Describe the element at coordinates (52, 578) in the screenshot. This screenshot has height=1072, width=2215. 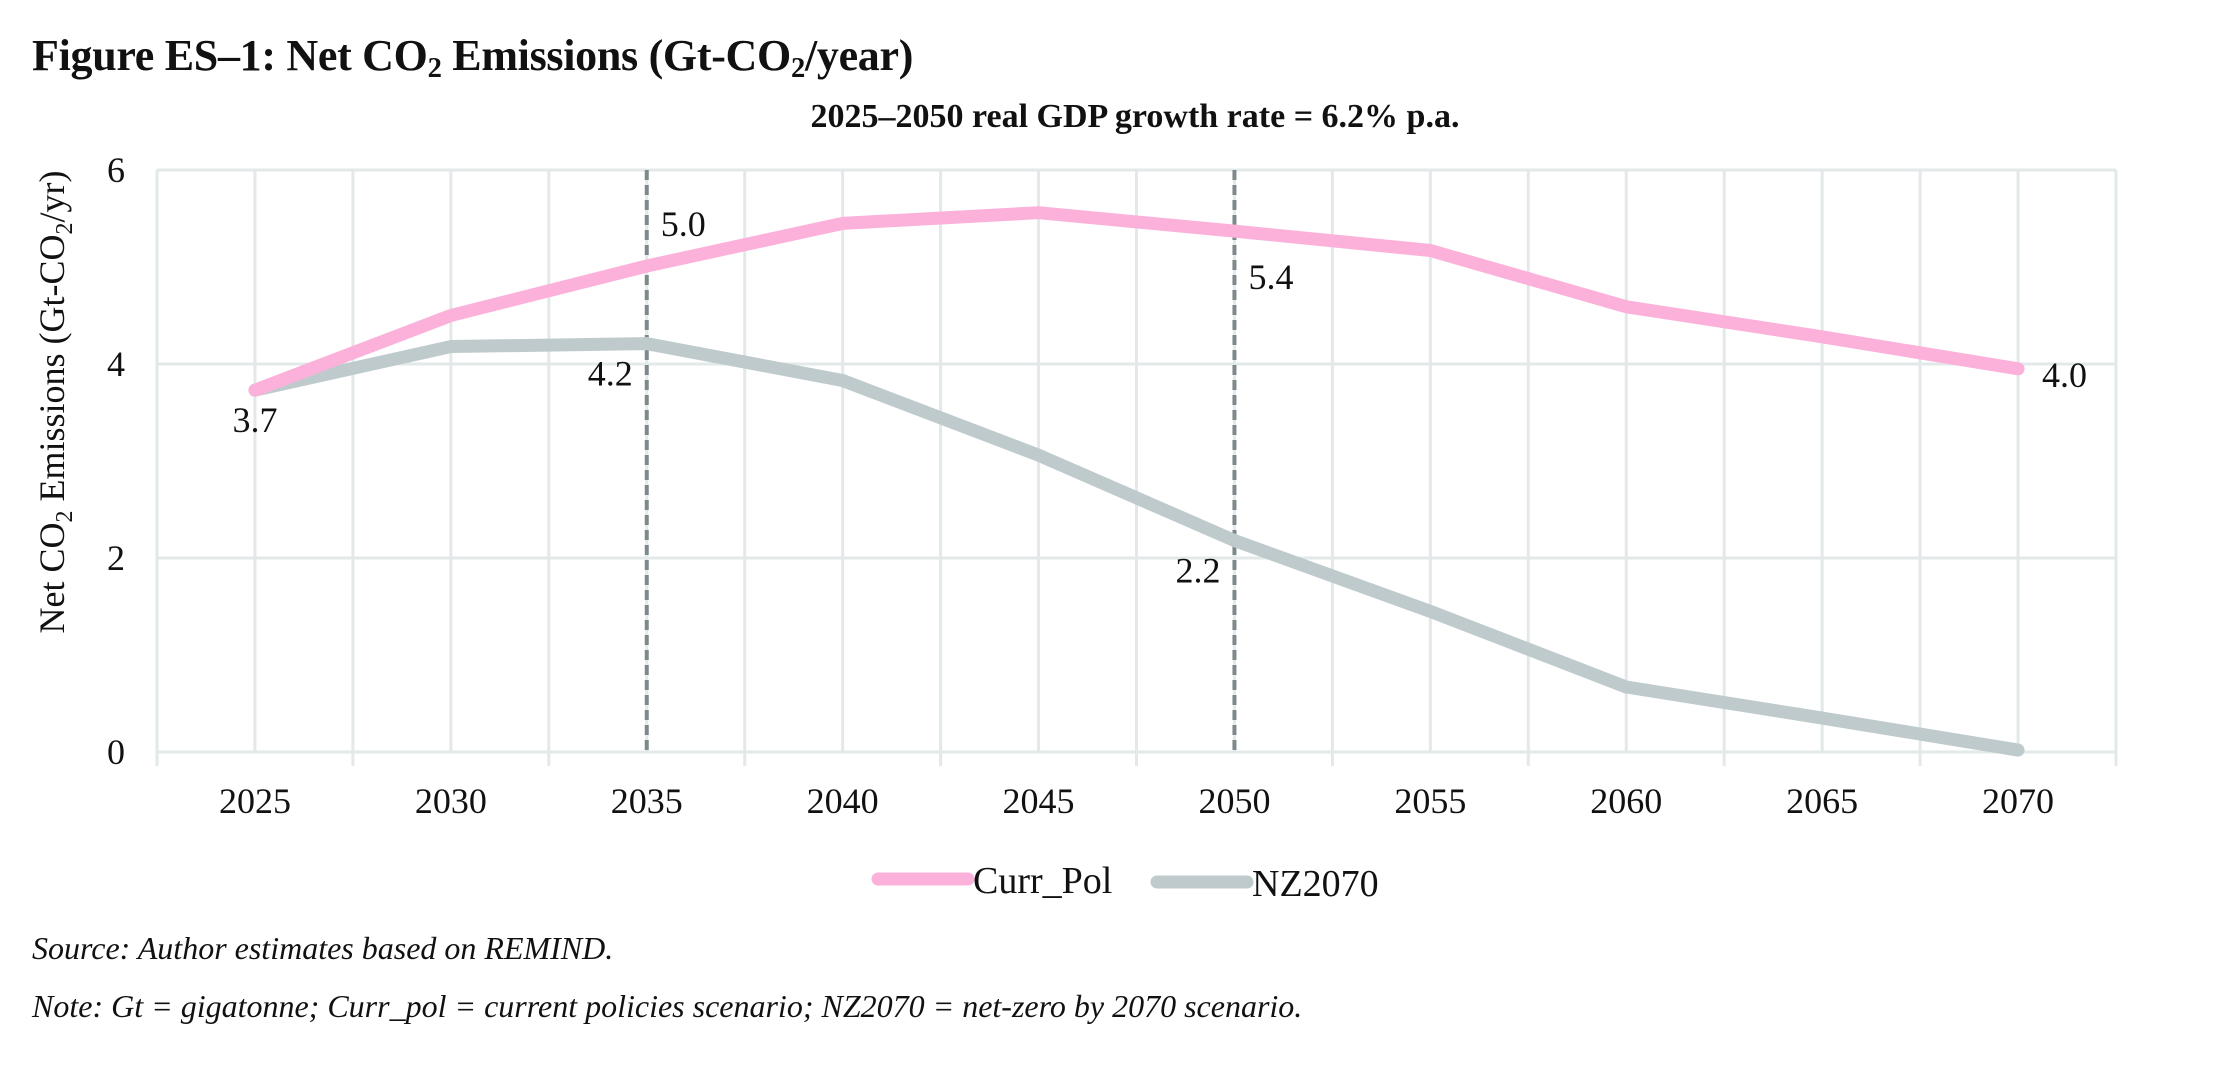
I see `y-axis-label-text: Net CO` at that location.